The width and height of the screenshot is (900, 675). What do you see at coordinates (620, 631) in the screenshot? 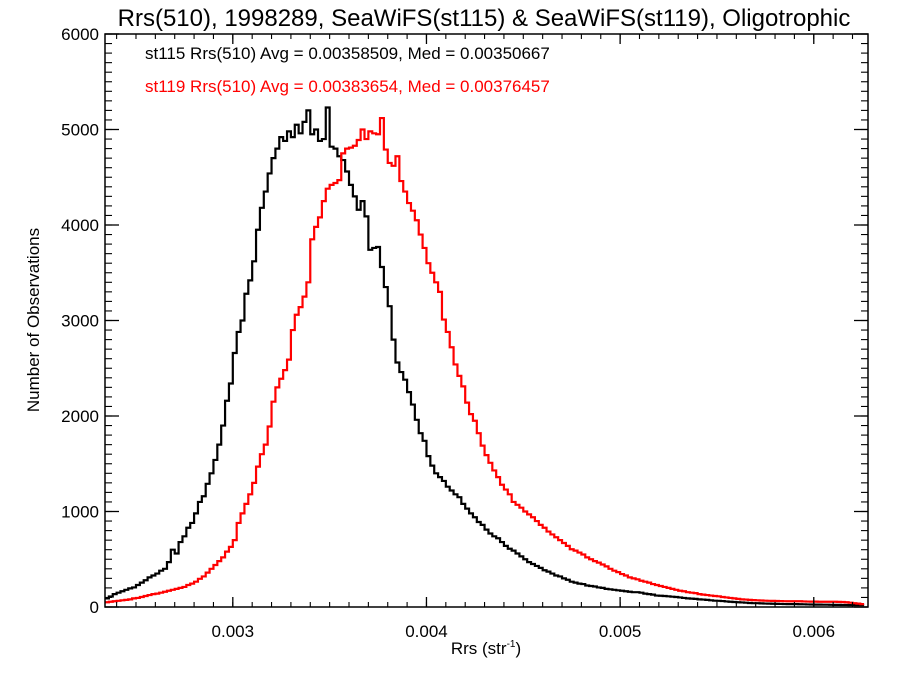
I see `x-tick-label: 0.005` at bounding box center [620, 631].